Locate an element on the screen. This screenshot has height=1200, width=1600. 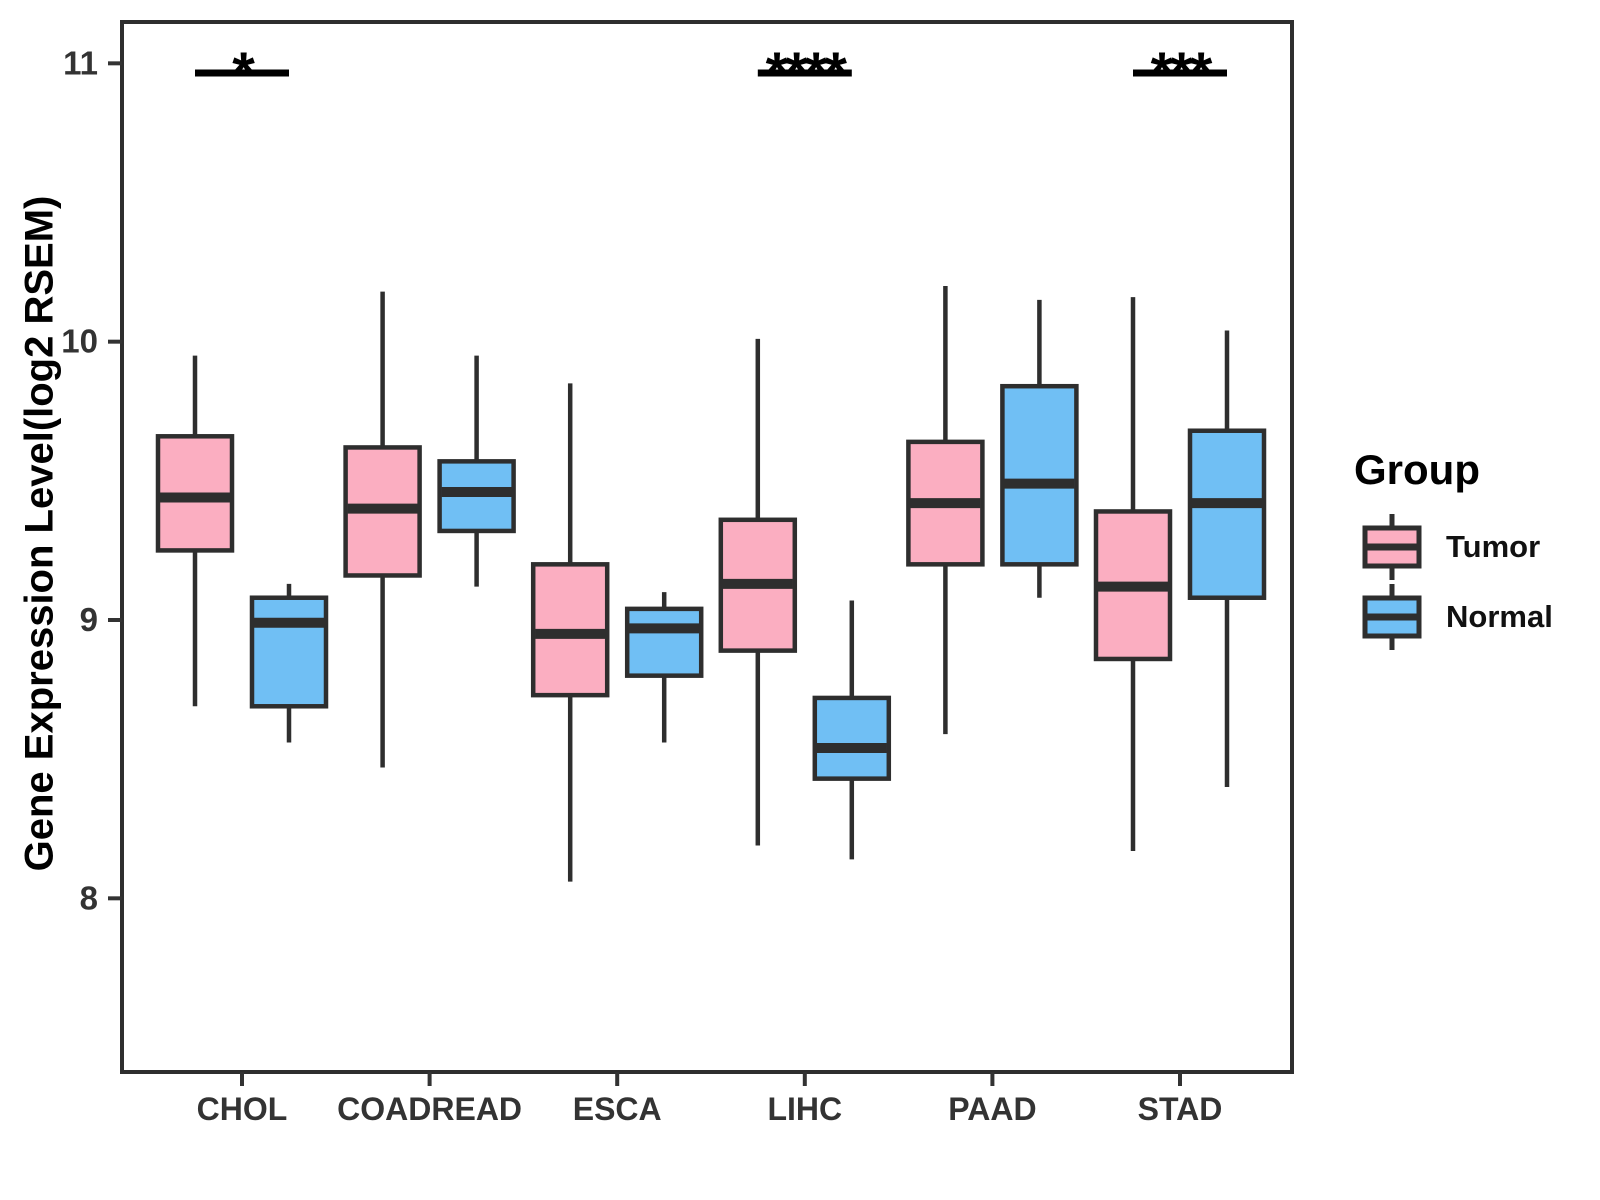
box-normal-PAAD is located at coordinates (1039, 475).